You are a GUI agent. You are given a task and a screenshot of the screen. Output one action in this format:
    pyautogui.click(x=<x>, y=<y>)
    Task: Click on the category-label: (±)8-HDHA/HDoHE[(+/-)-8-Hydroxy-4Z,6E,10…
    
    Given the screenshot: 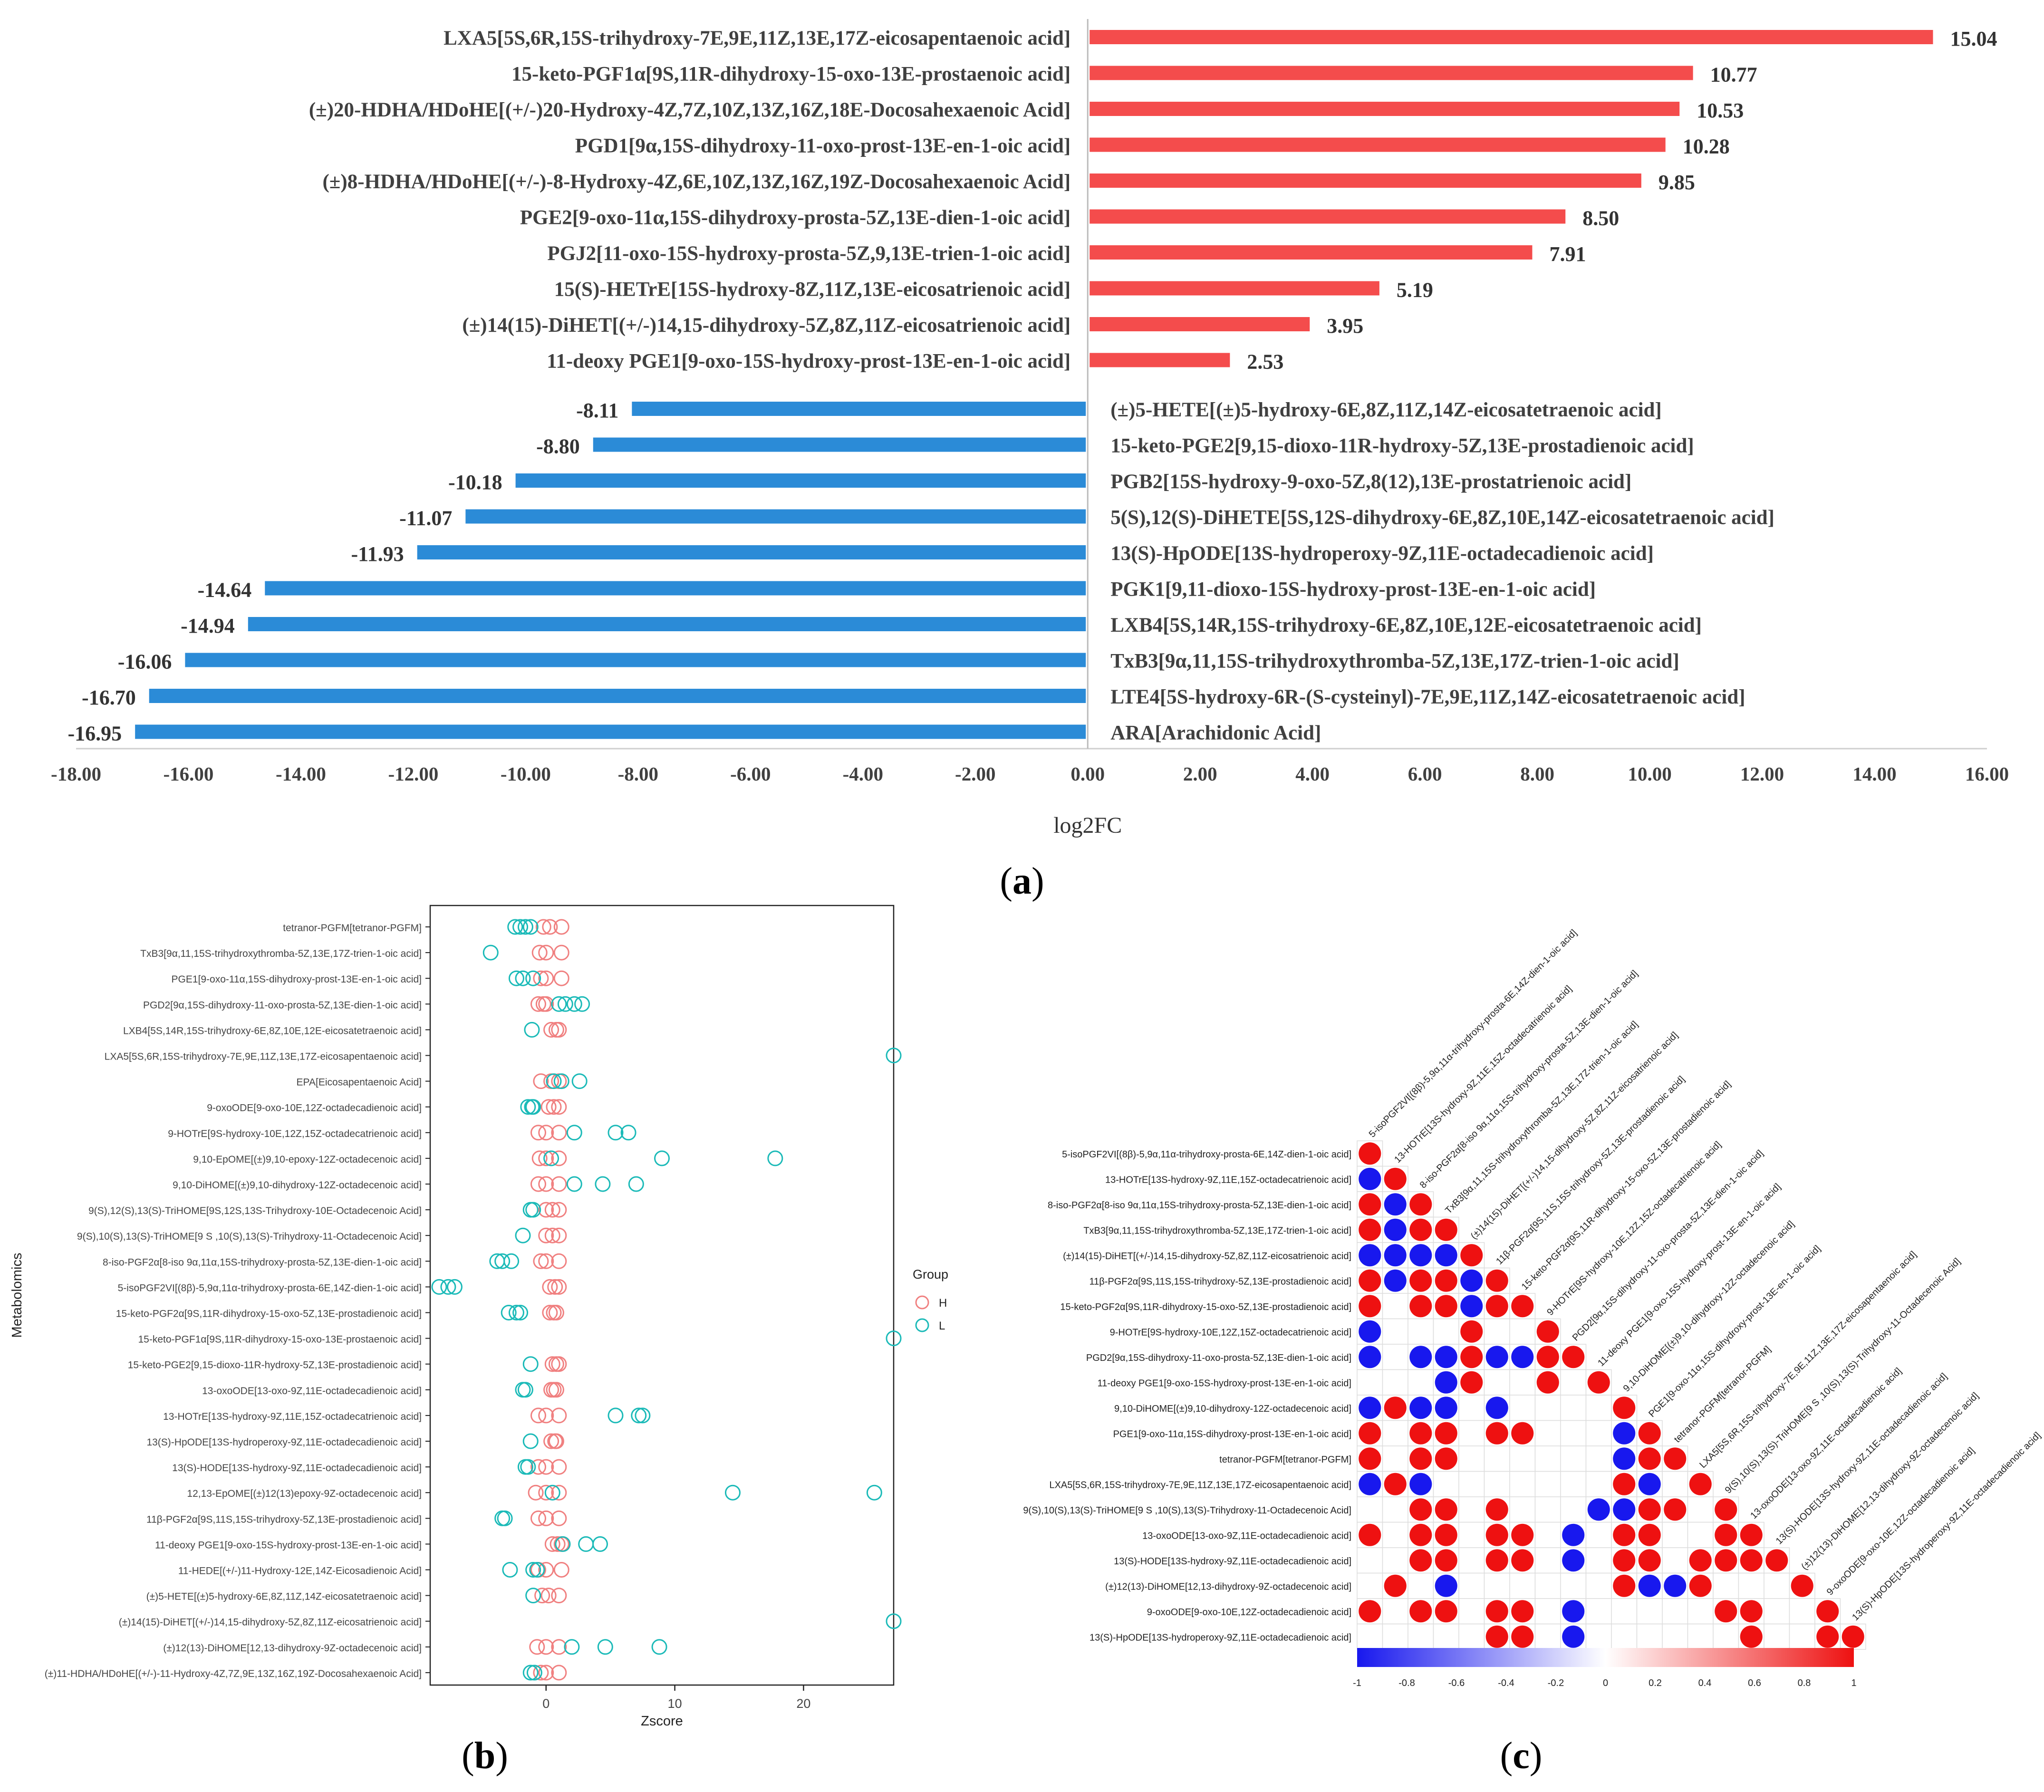 What is the action you would take?
    pyautogui.click(x=696, y=182)
    